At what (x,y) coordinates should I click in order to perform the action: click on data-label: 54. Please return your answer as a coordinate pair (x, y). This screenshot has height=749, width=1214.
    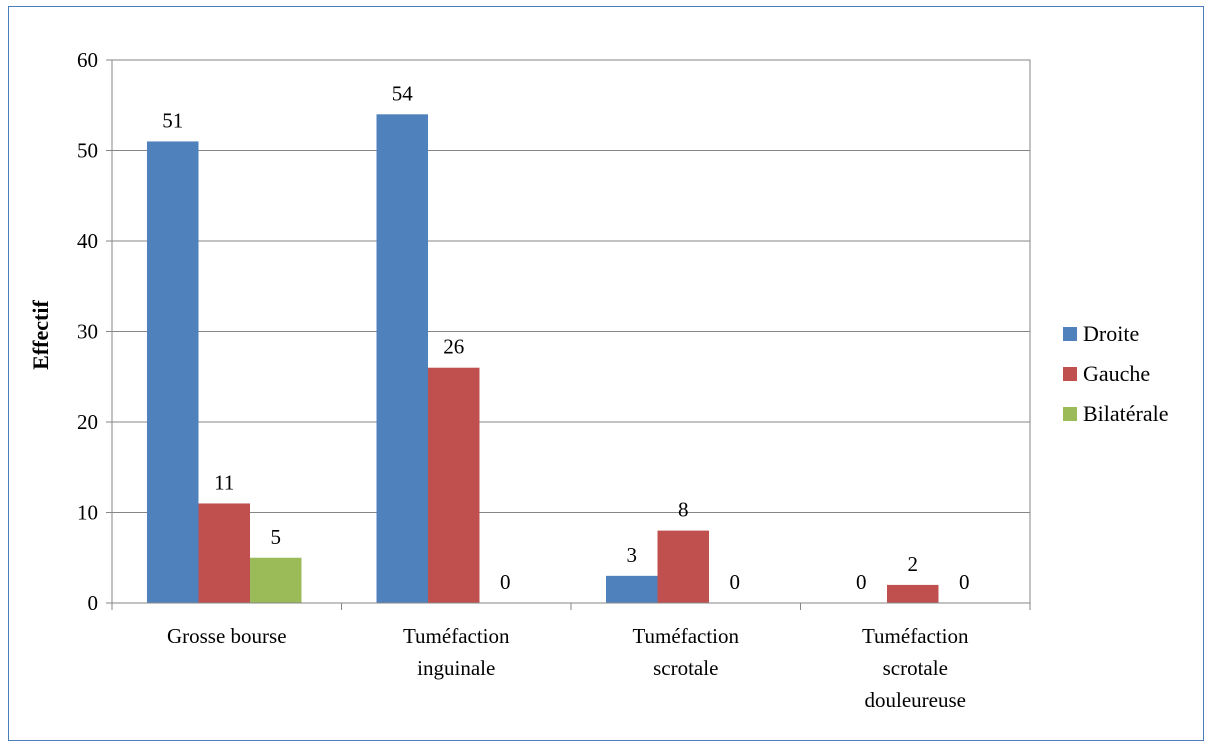
    Looking at the image, I should click on (403, 93).